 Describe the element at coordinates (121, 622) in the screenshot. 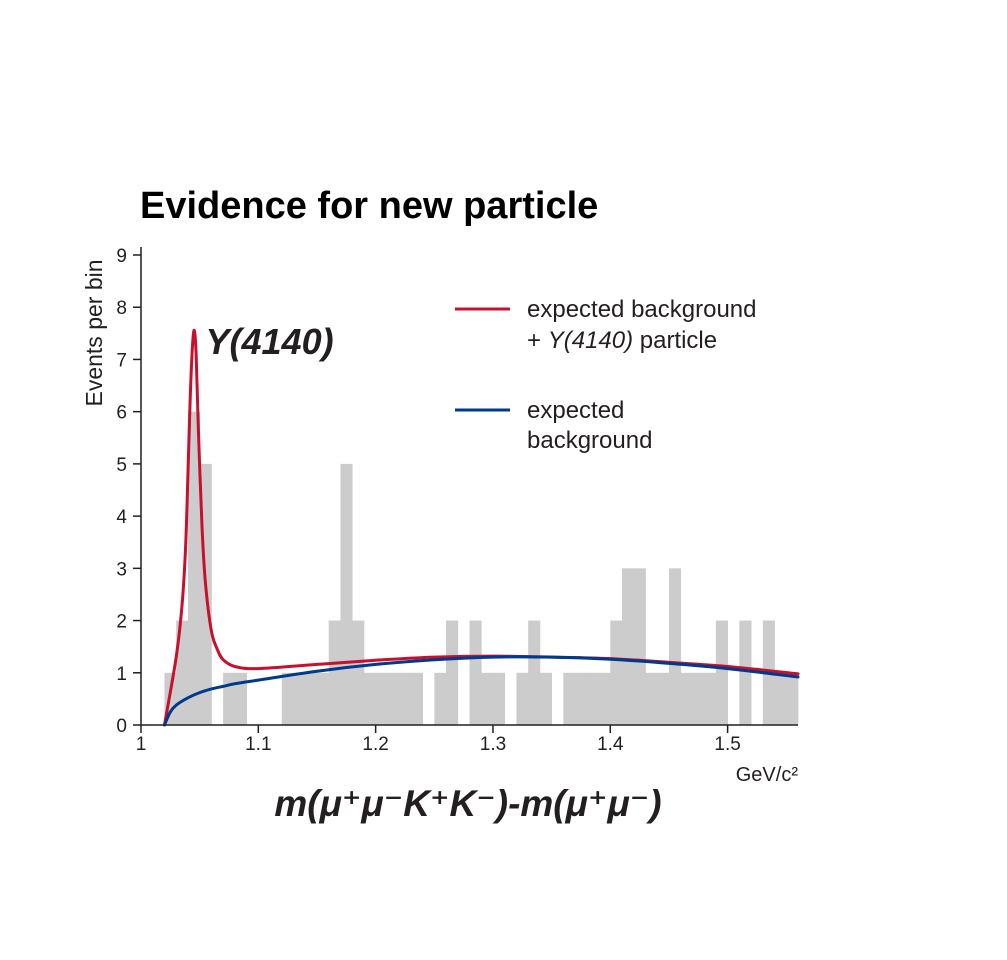

I see `y-tick-label: 2` at that location.